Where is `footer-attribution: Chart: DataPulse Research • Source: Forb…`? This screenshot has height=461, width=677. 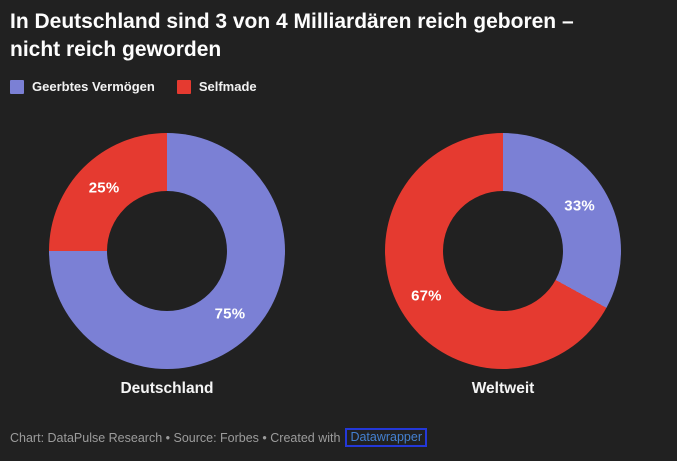 footer-attribution: Chart: DataPulse Research • Source: Forb… is located at coordinates (219, 437).